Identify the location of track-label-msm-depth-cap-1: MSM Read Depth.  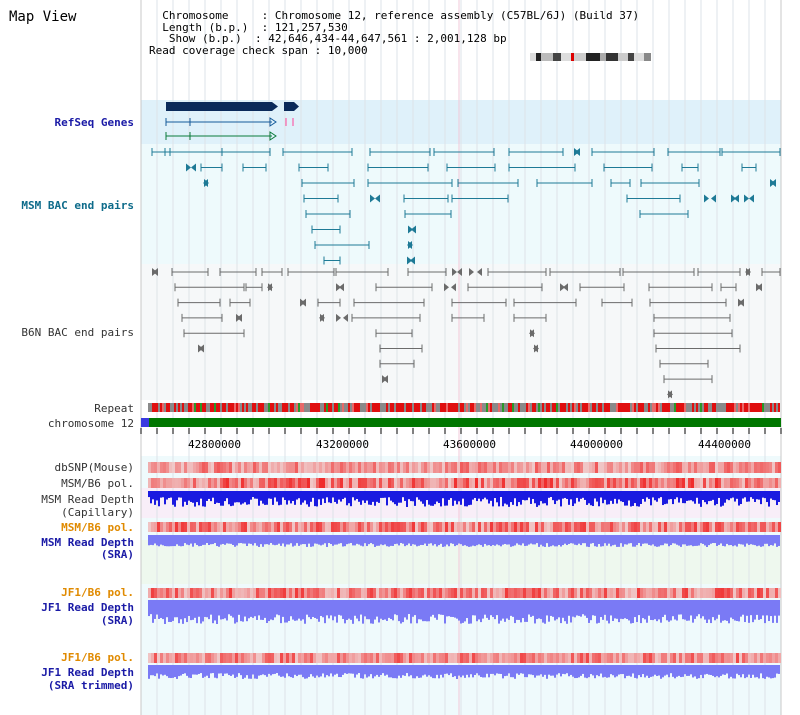
(87, 499).